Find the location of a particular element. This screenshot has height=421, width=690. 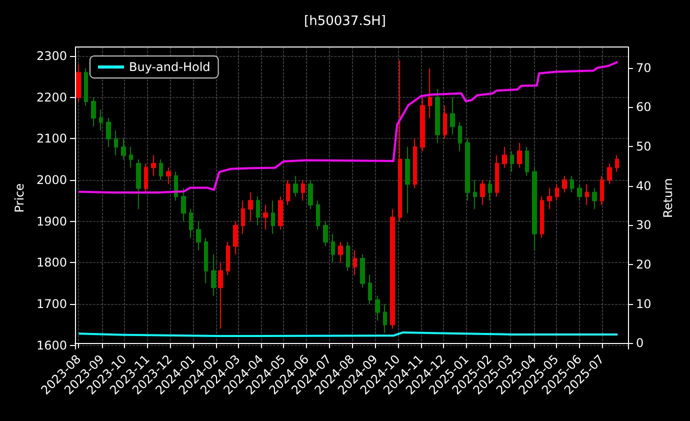

y-axis-title: Price is located at coordinates (19, 198).